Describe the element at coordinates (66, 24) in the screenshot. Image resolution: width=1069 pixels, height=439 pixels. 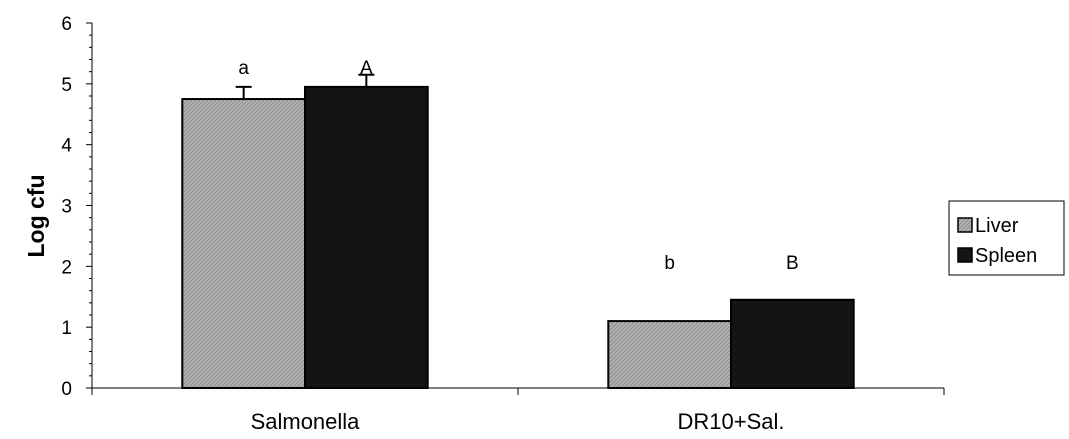
I see `y-tick-label: 6` at that location.